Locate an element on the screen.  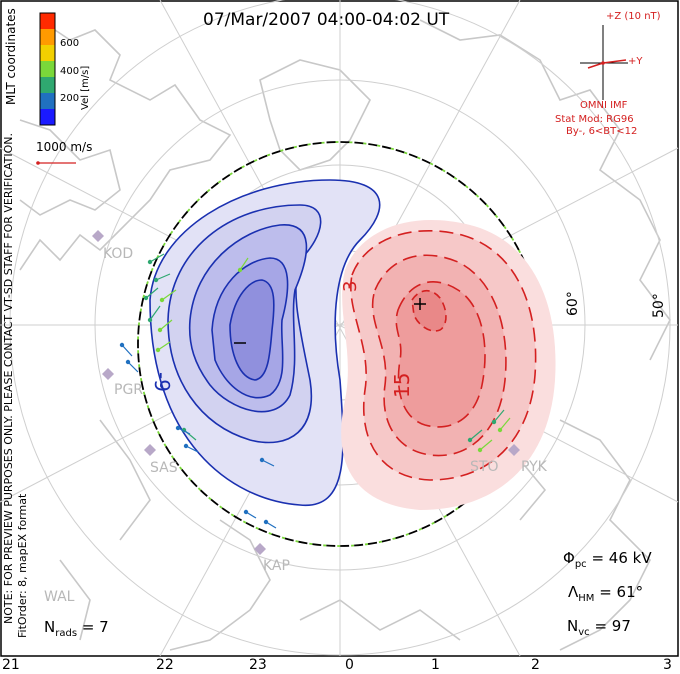
imf-y-label: +Y is located at coordinates (635, 61).